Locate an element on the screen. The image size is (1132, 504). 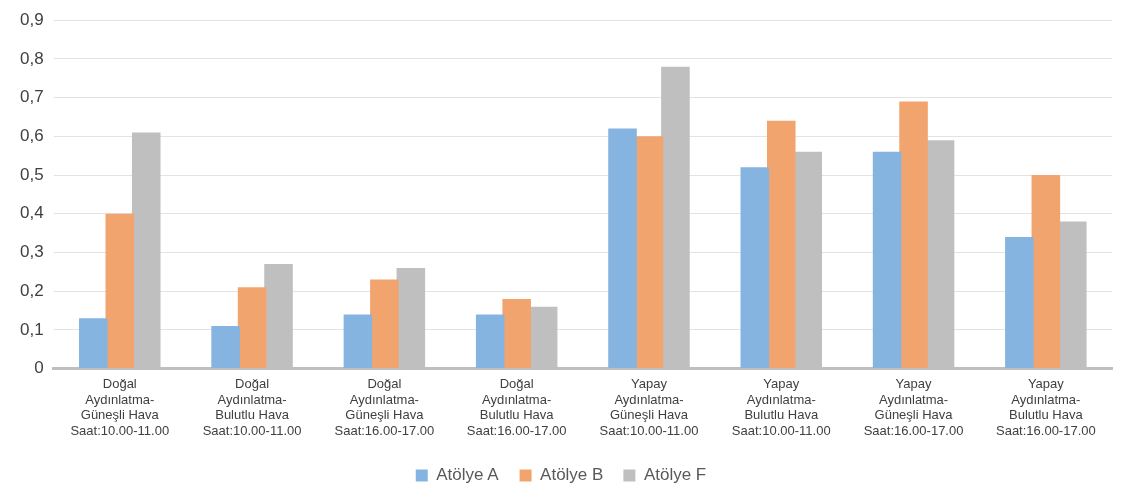
legend-label: Atölye F is located at coordinates (675, 475).